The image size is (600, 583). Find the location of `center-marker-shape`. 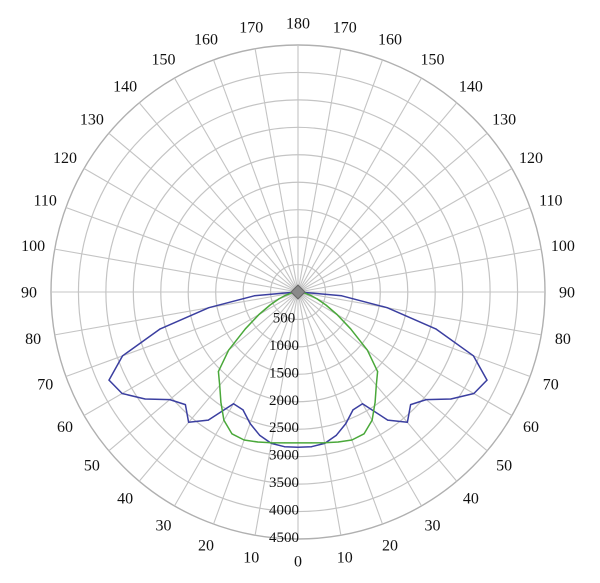

center-marker-shape is located at coordinates (298, 292).